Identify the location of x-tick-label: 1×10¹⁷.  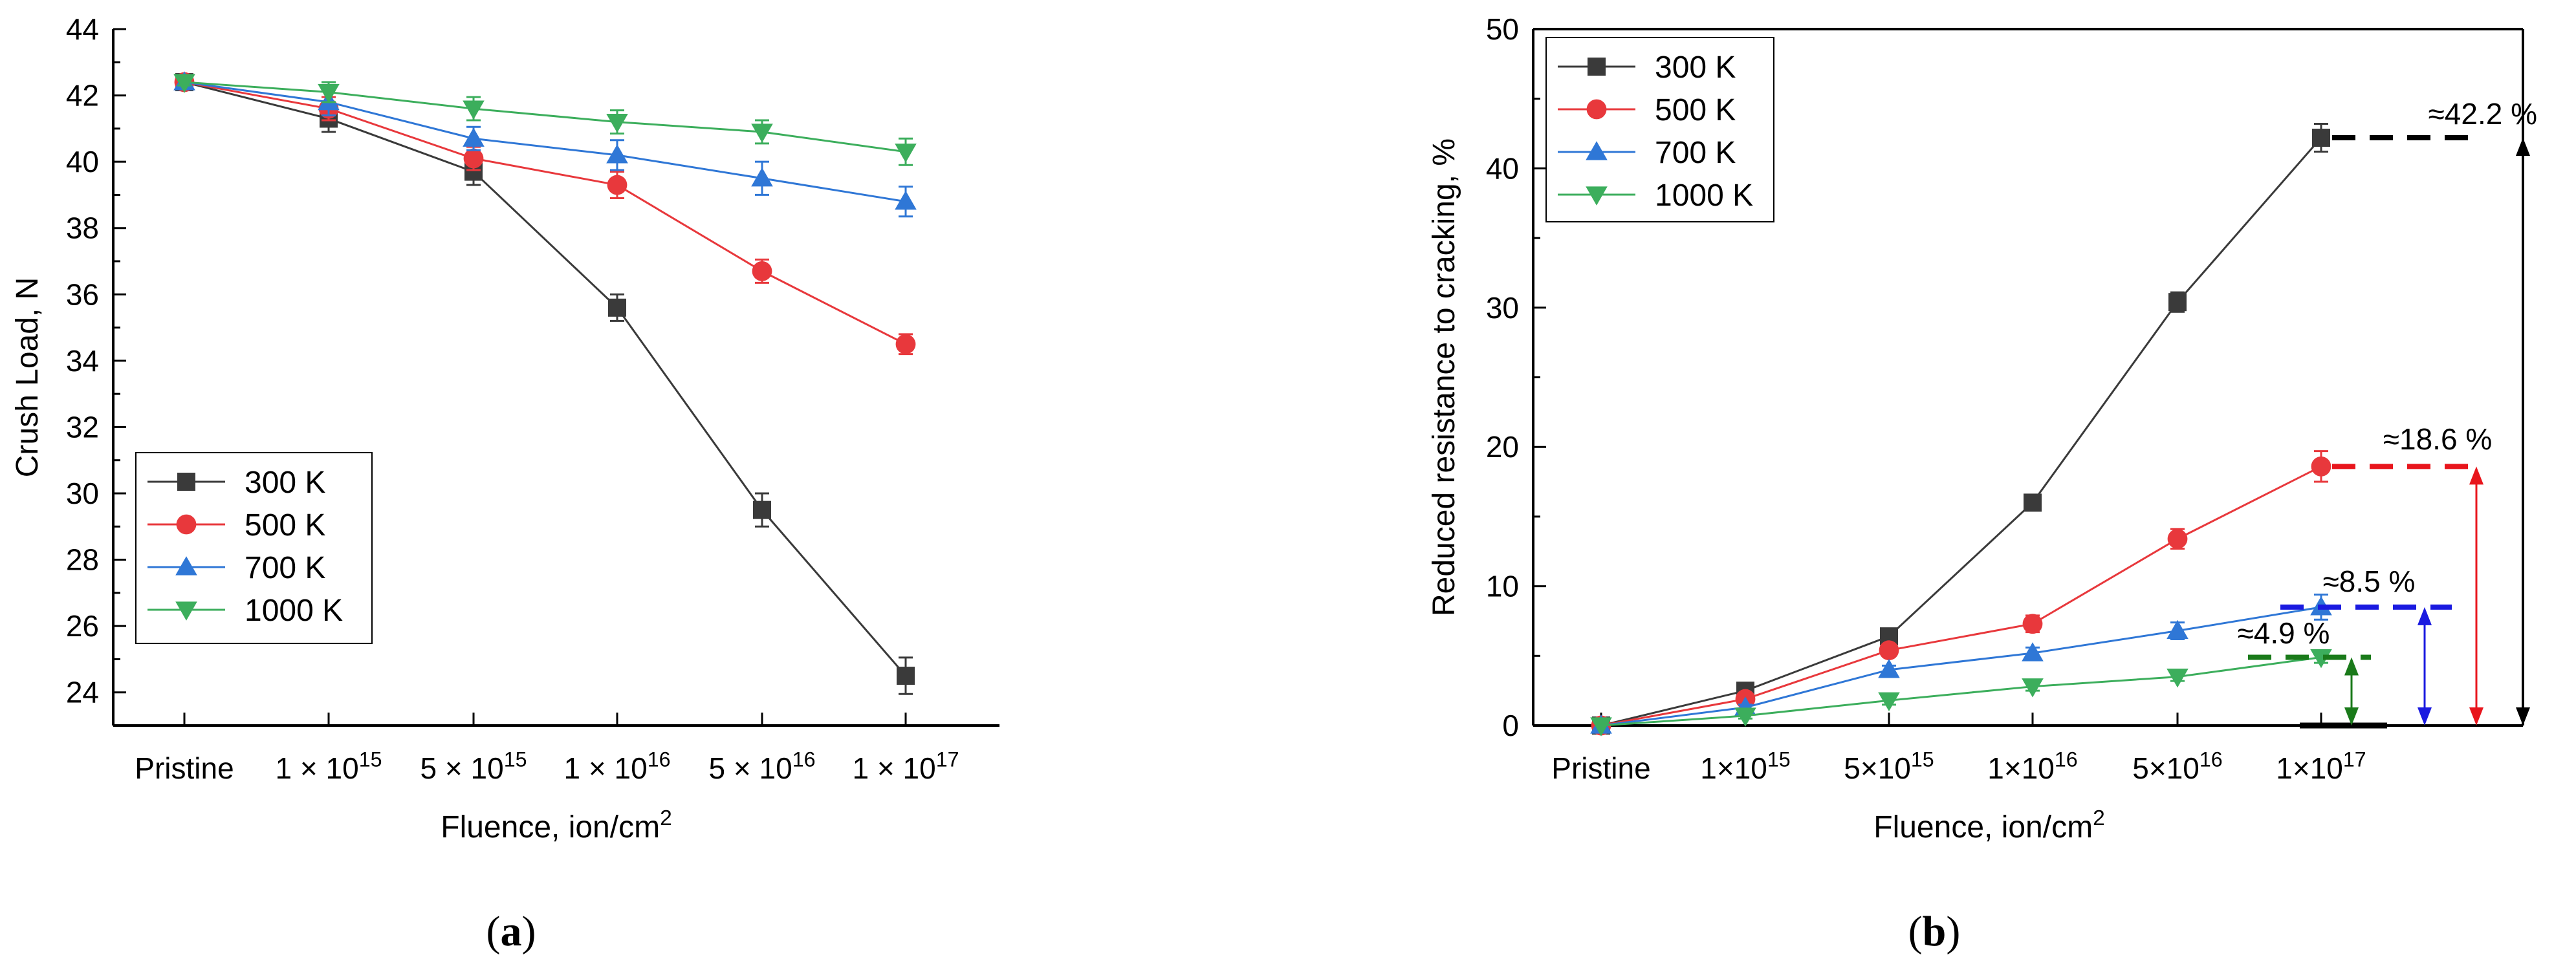
(2321, 766).